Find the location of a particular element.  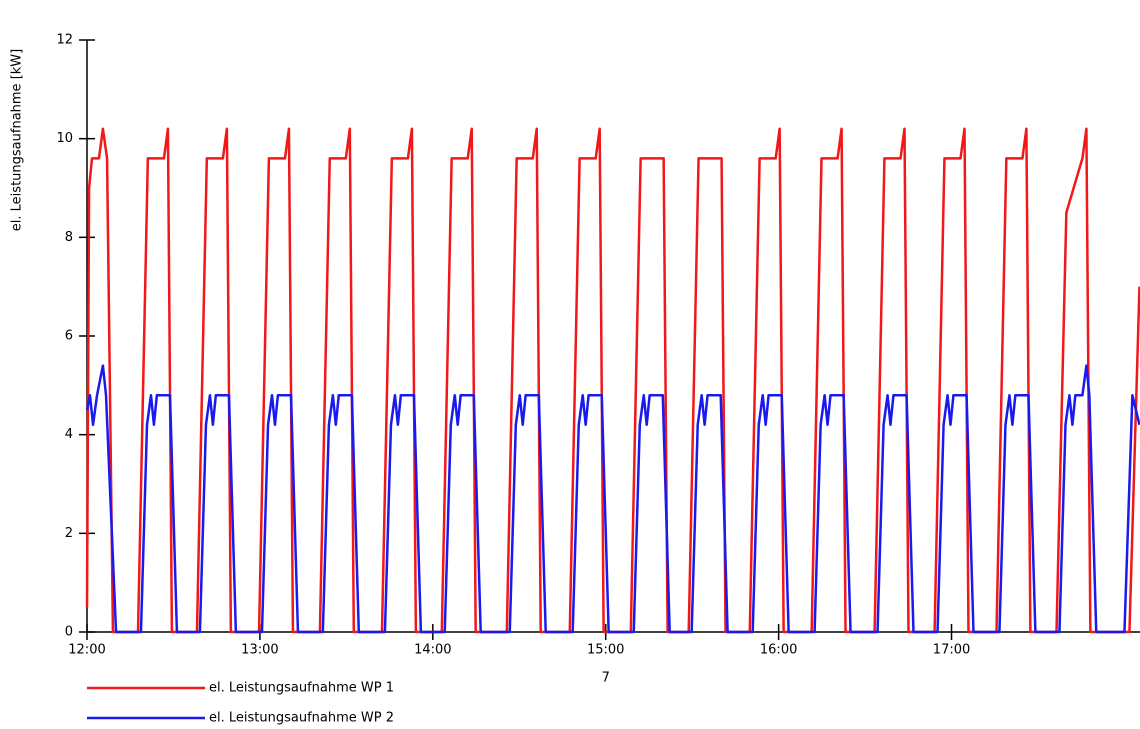

y-tick-label: 8 is located at coordinates (69, 237).